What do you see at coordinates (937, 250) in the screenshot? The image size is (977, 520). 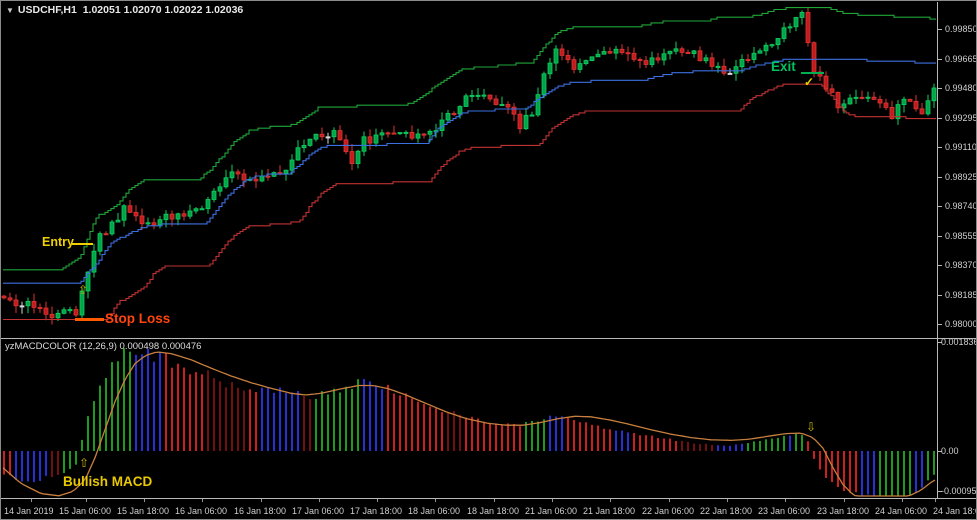 I see `price-axis-line` at bounding box center [937, 250].